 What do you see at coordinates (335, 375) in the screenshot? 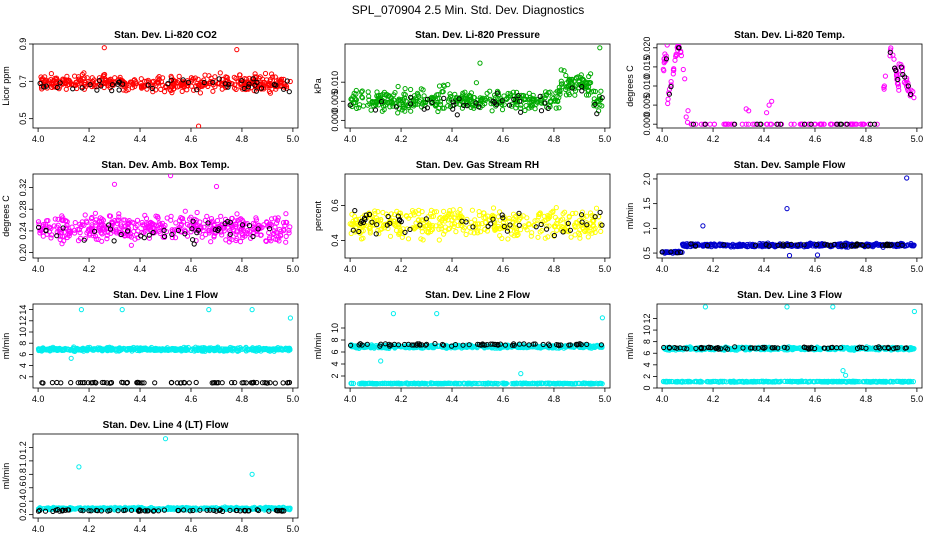
I see `y-tick-label: 2` at bounding box center [335, 375].